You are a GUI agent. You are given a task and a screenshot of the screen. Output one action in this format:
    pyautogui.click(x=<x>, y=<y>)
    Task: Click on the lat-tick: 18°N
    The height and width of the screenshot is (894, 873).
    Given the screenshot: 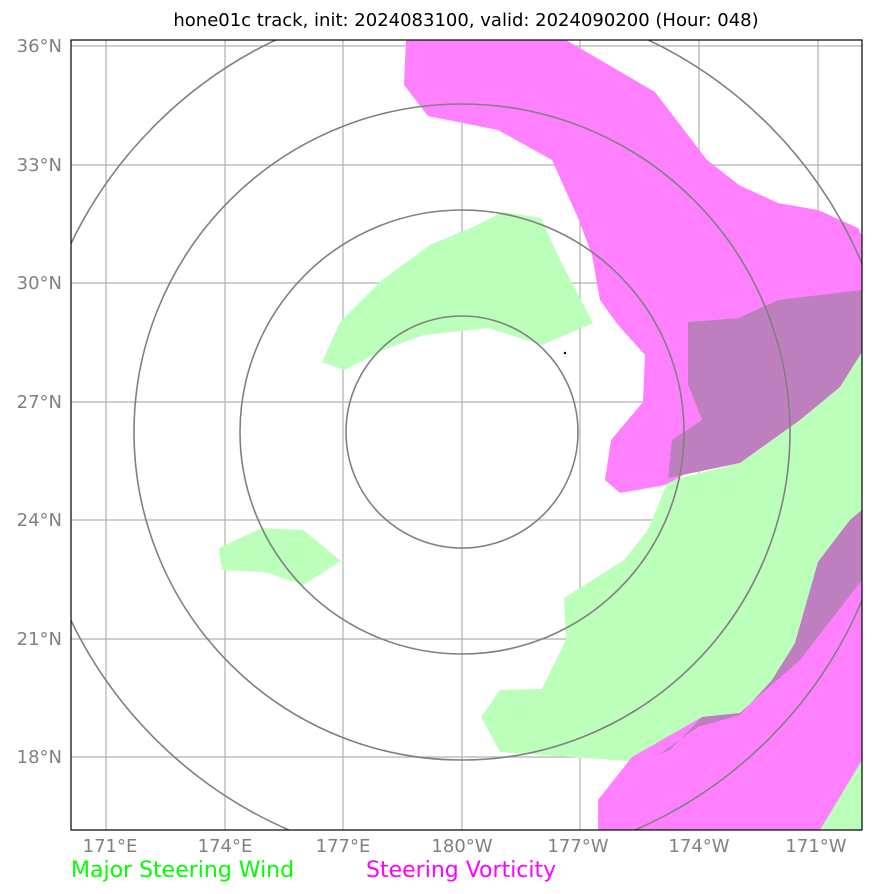 What is the action you would take?
    pyautogui.click(x=39, y=757)
    